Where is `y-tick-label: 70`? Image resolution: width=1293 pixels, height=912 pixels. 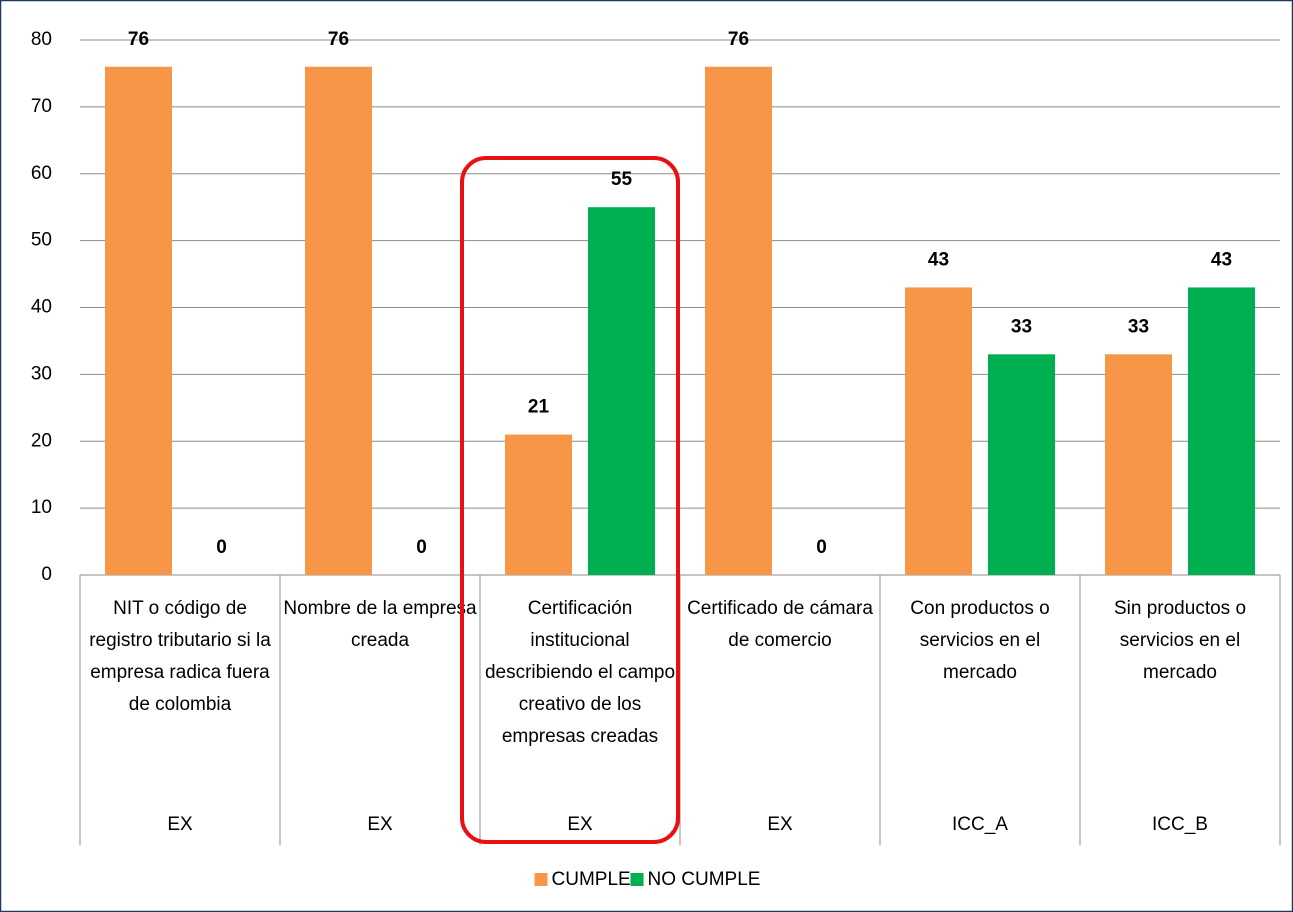
y-tick-label: 70 is located at coordinates (41, 106).